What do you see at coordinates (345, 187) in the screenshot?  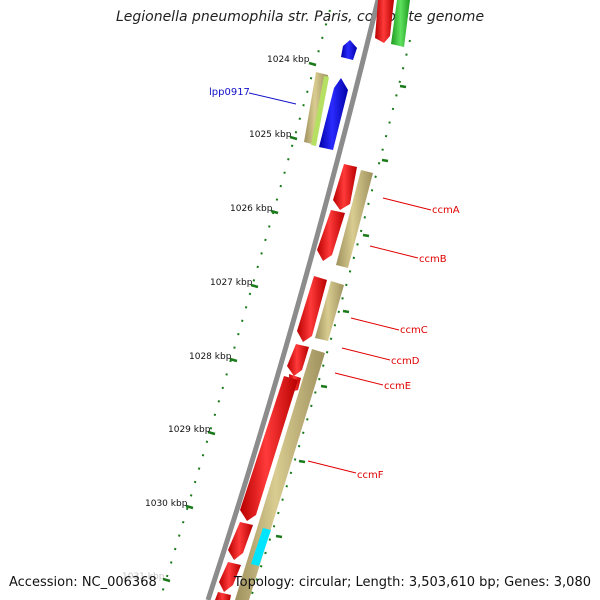 I see `gene-ccmA` at bounding box center [345, 187].